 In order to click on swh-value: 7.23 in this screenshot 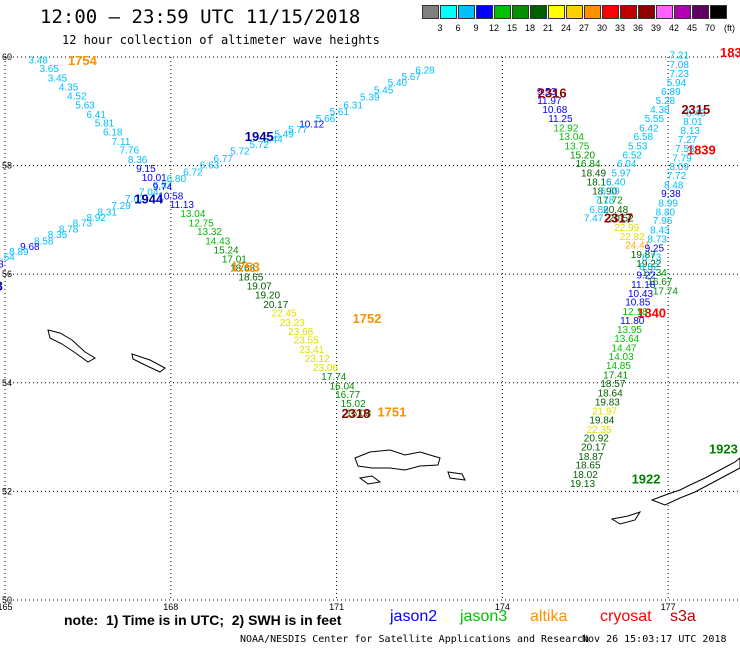, I will do `click(679, 74)`.